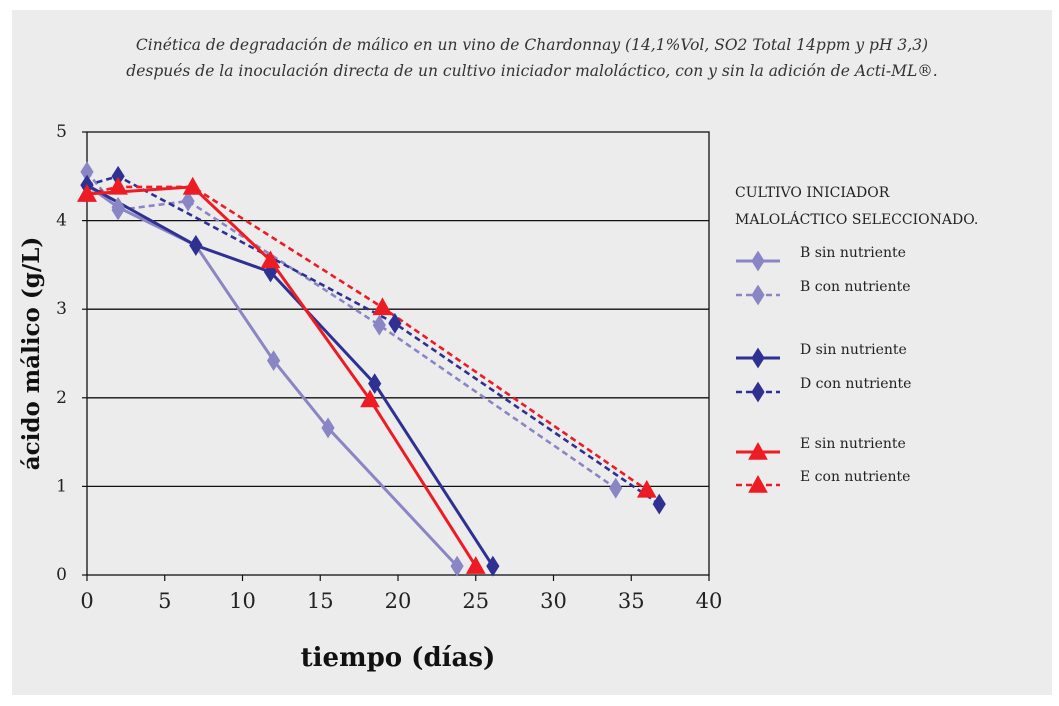 This screenshot has height=706, width=1059. Describe the element at coordinates (709, 601) in the screenshot. I see `x-tick-label: 40` at that location.